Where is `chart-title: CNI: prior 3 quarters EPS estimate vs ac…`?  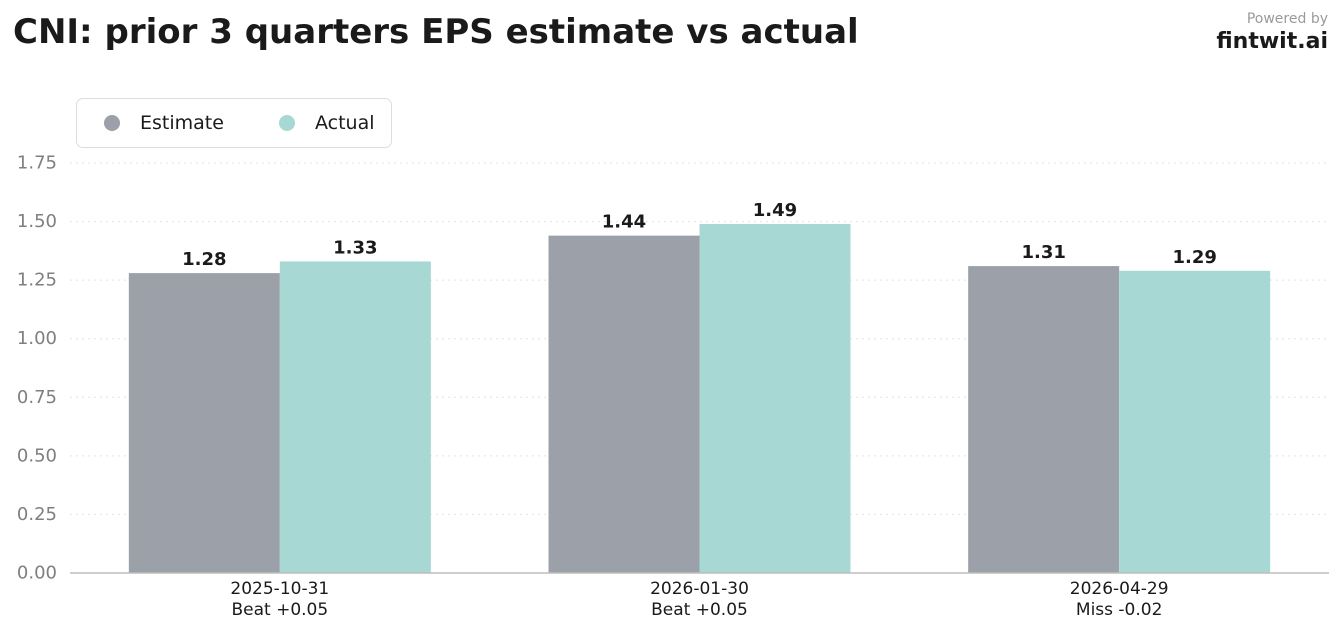
chart-title: CNI: prior 3 quarters EPS estimate vs ac… is located at coordinates (436, 32).